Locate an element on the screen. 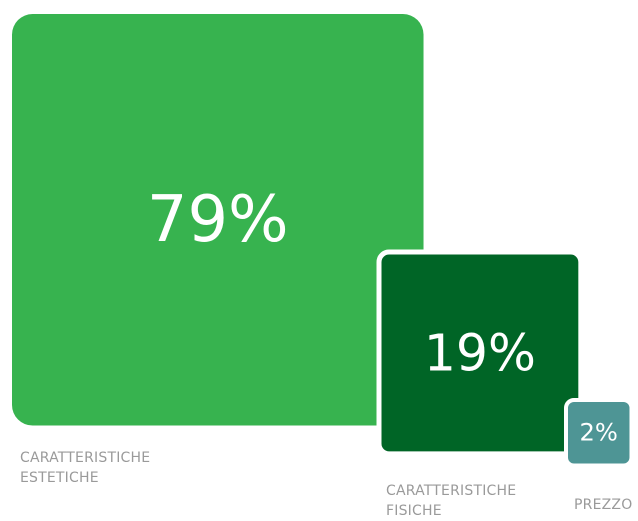 The height and width of the screenshot is (521, 638). value-label: 19% is located at coordinates (480, 352).